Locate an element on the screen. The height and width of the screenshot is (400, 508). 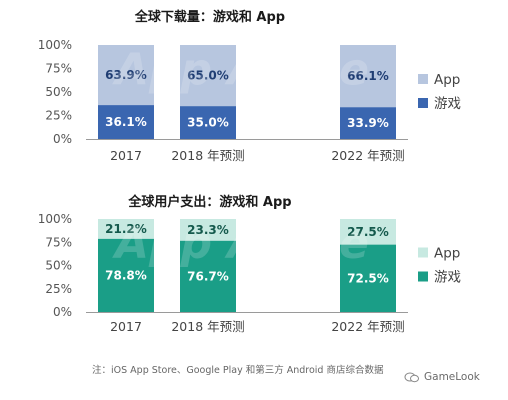
brand-mark: GameLook is located at coordinates (442, 377).